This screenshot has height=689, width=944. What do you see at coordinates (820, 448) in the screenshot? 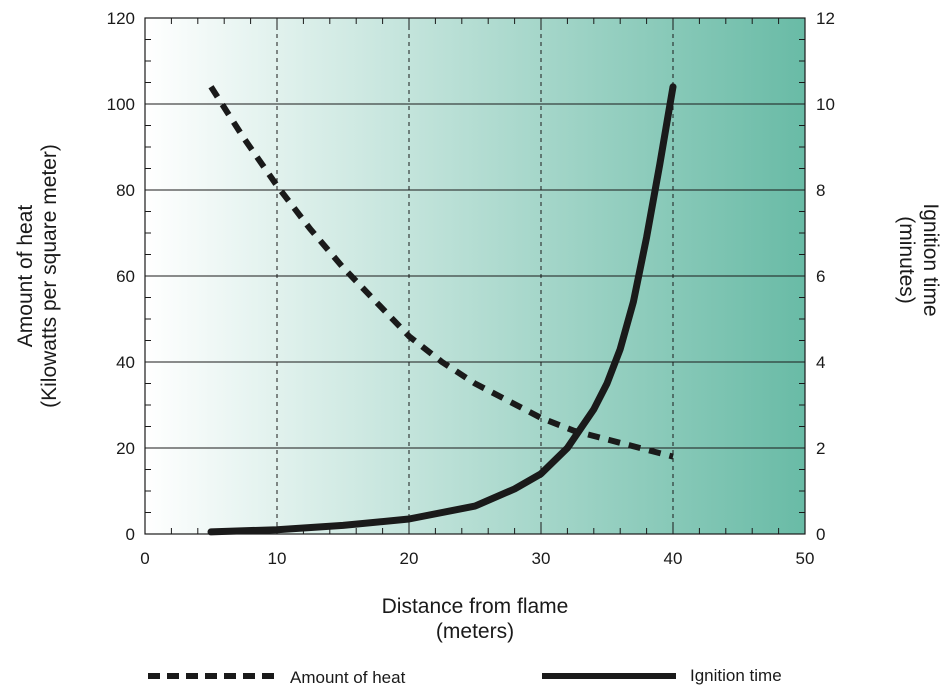
I see `y-right-tick-label: 2` at bounding box center [820, 448].